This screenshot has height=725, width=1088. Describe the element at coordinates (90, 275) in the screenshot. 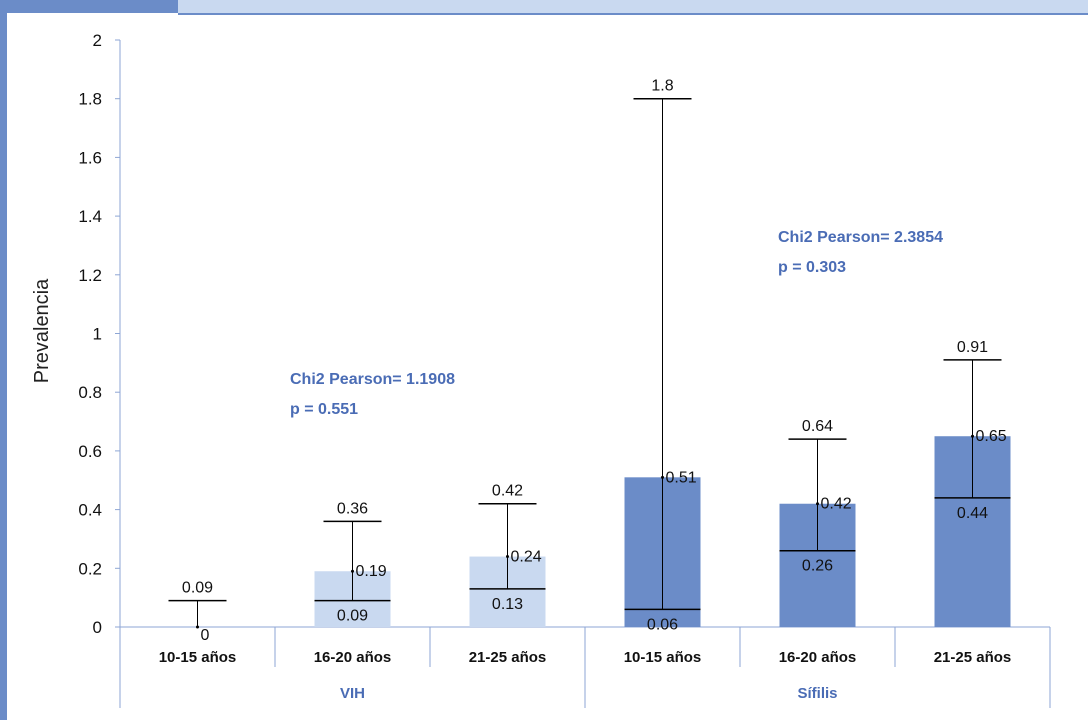

I see `y-tick-label: 1.2` at that location.